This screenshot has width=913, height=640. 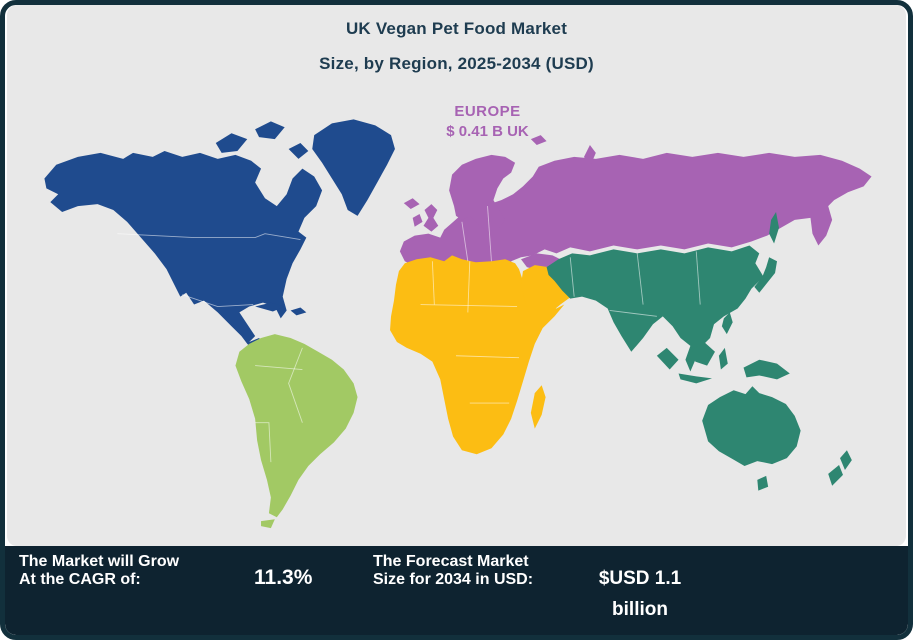 What do you see at coordinates (456, 28) in the screenshot?
I see `page-title: UK Vegan Pet Food Market` at bounding box center [456, 28].